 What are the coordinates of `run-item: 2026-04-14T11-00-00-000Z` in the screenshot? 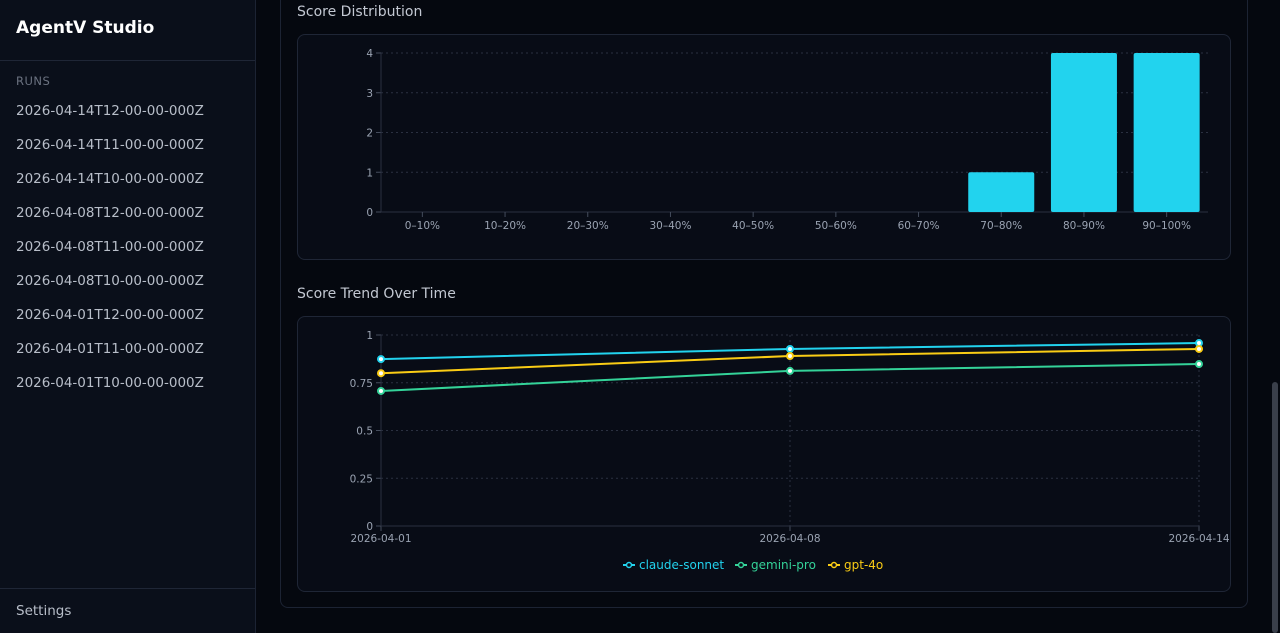 It's located at (110, 145).